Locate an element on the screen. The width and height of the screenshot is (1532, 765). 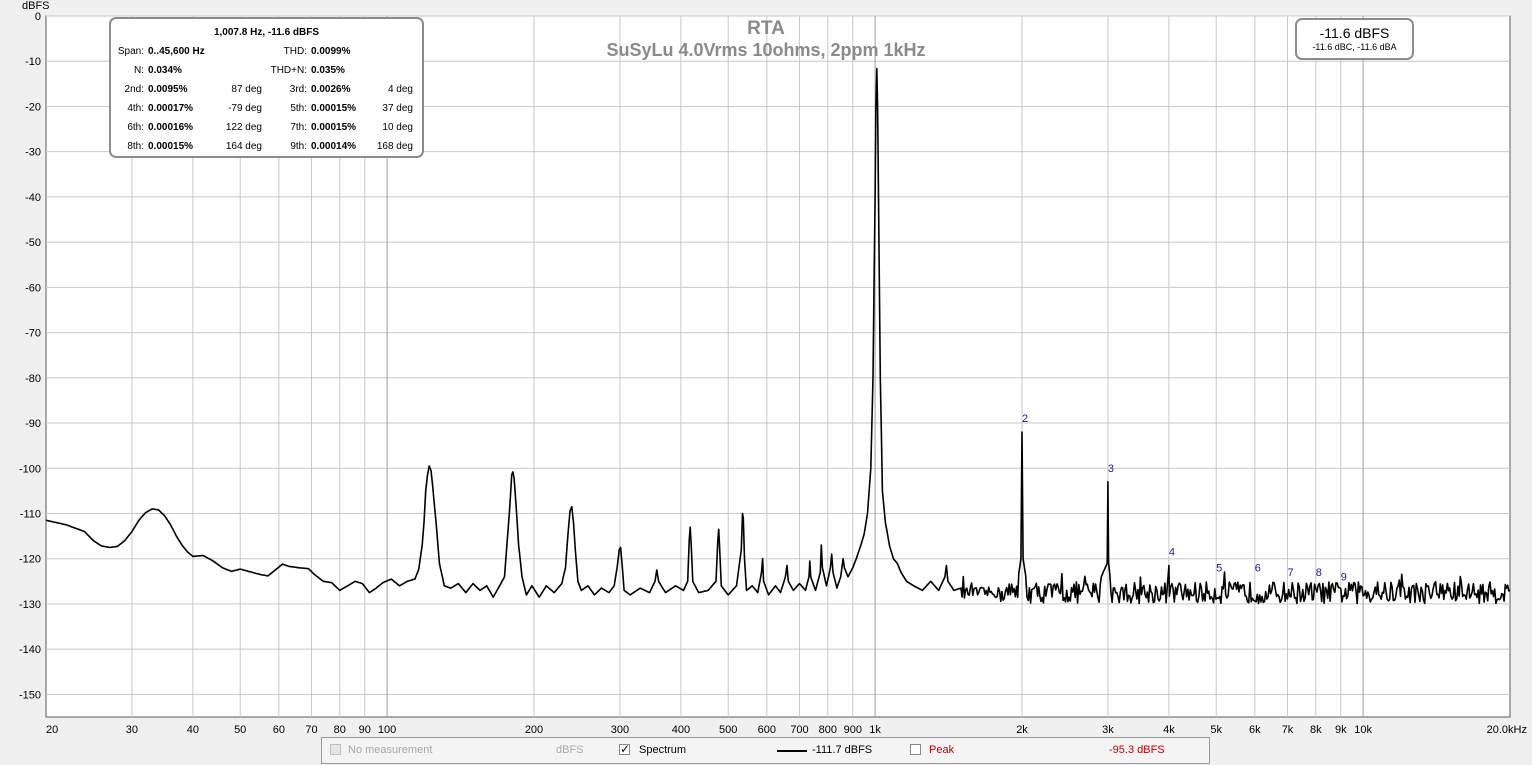
x-tick-label: 1k is located at coordinates (875, 729).